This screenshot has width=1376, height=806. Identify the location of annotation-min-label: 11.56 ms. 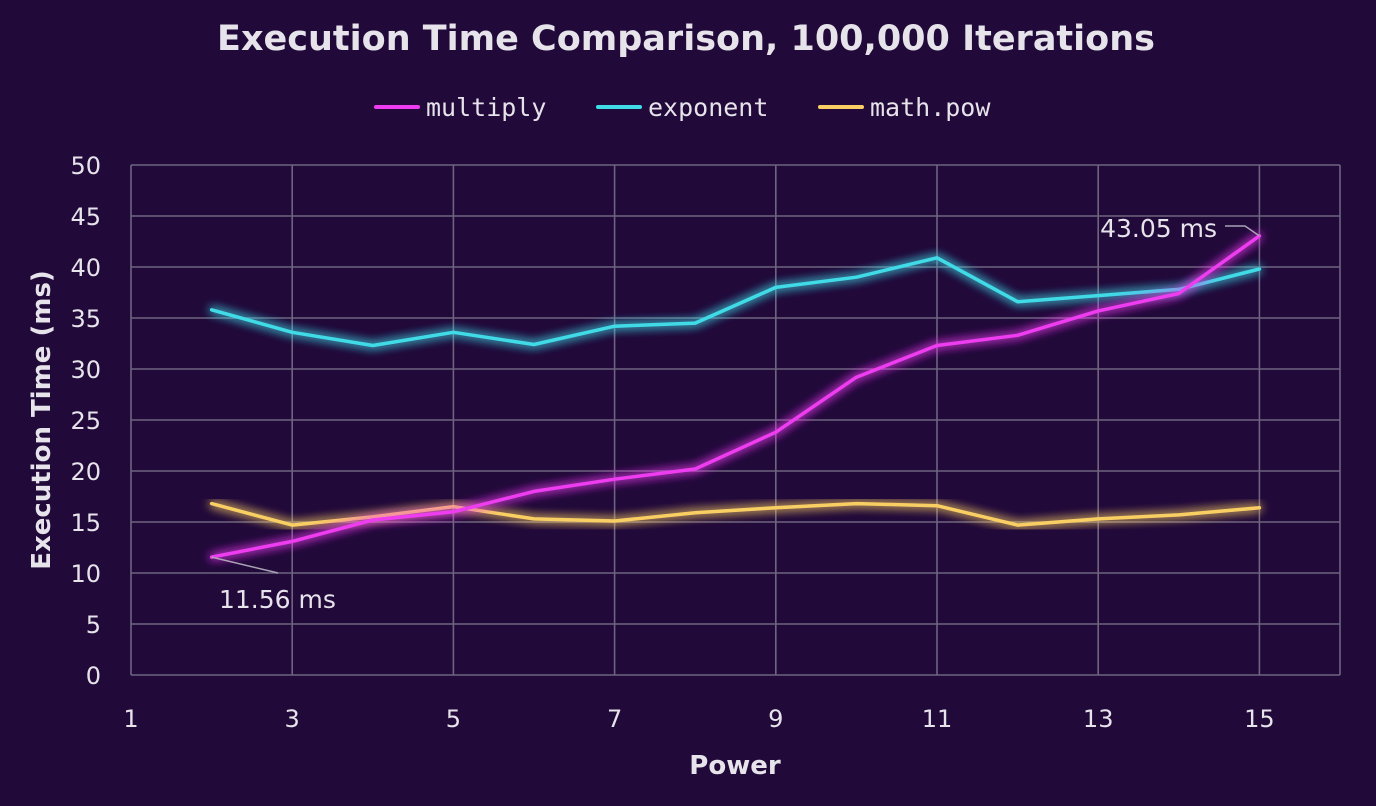
(277, 599).